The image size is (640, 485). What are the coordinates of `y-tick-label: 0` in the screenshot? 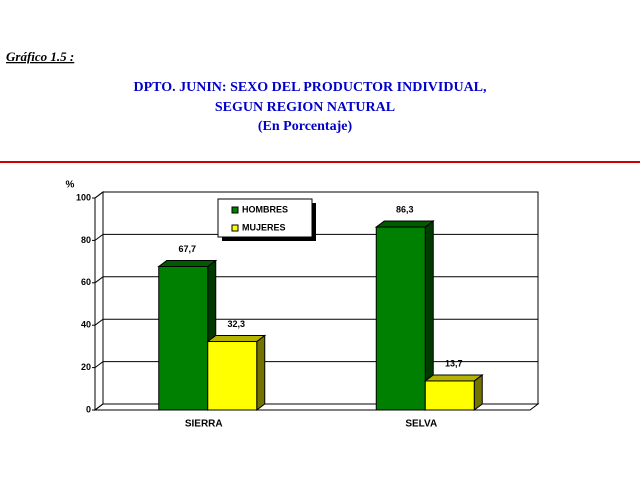 It's located at (88, 409).